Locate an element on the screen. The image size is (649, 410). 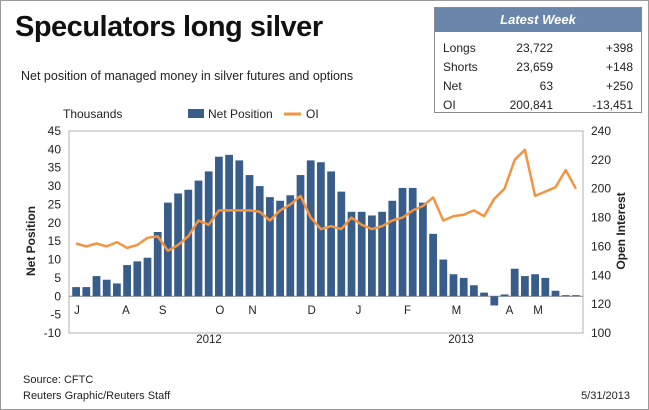
y-tick-label-left: 30 is located at coordinates (55, 186).